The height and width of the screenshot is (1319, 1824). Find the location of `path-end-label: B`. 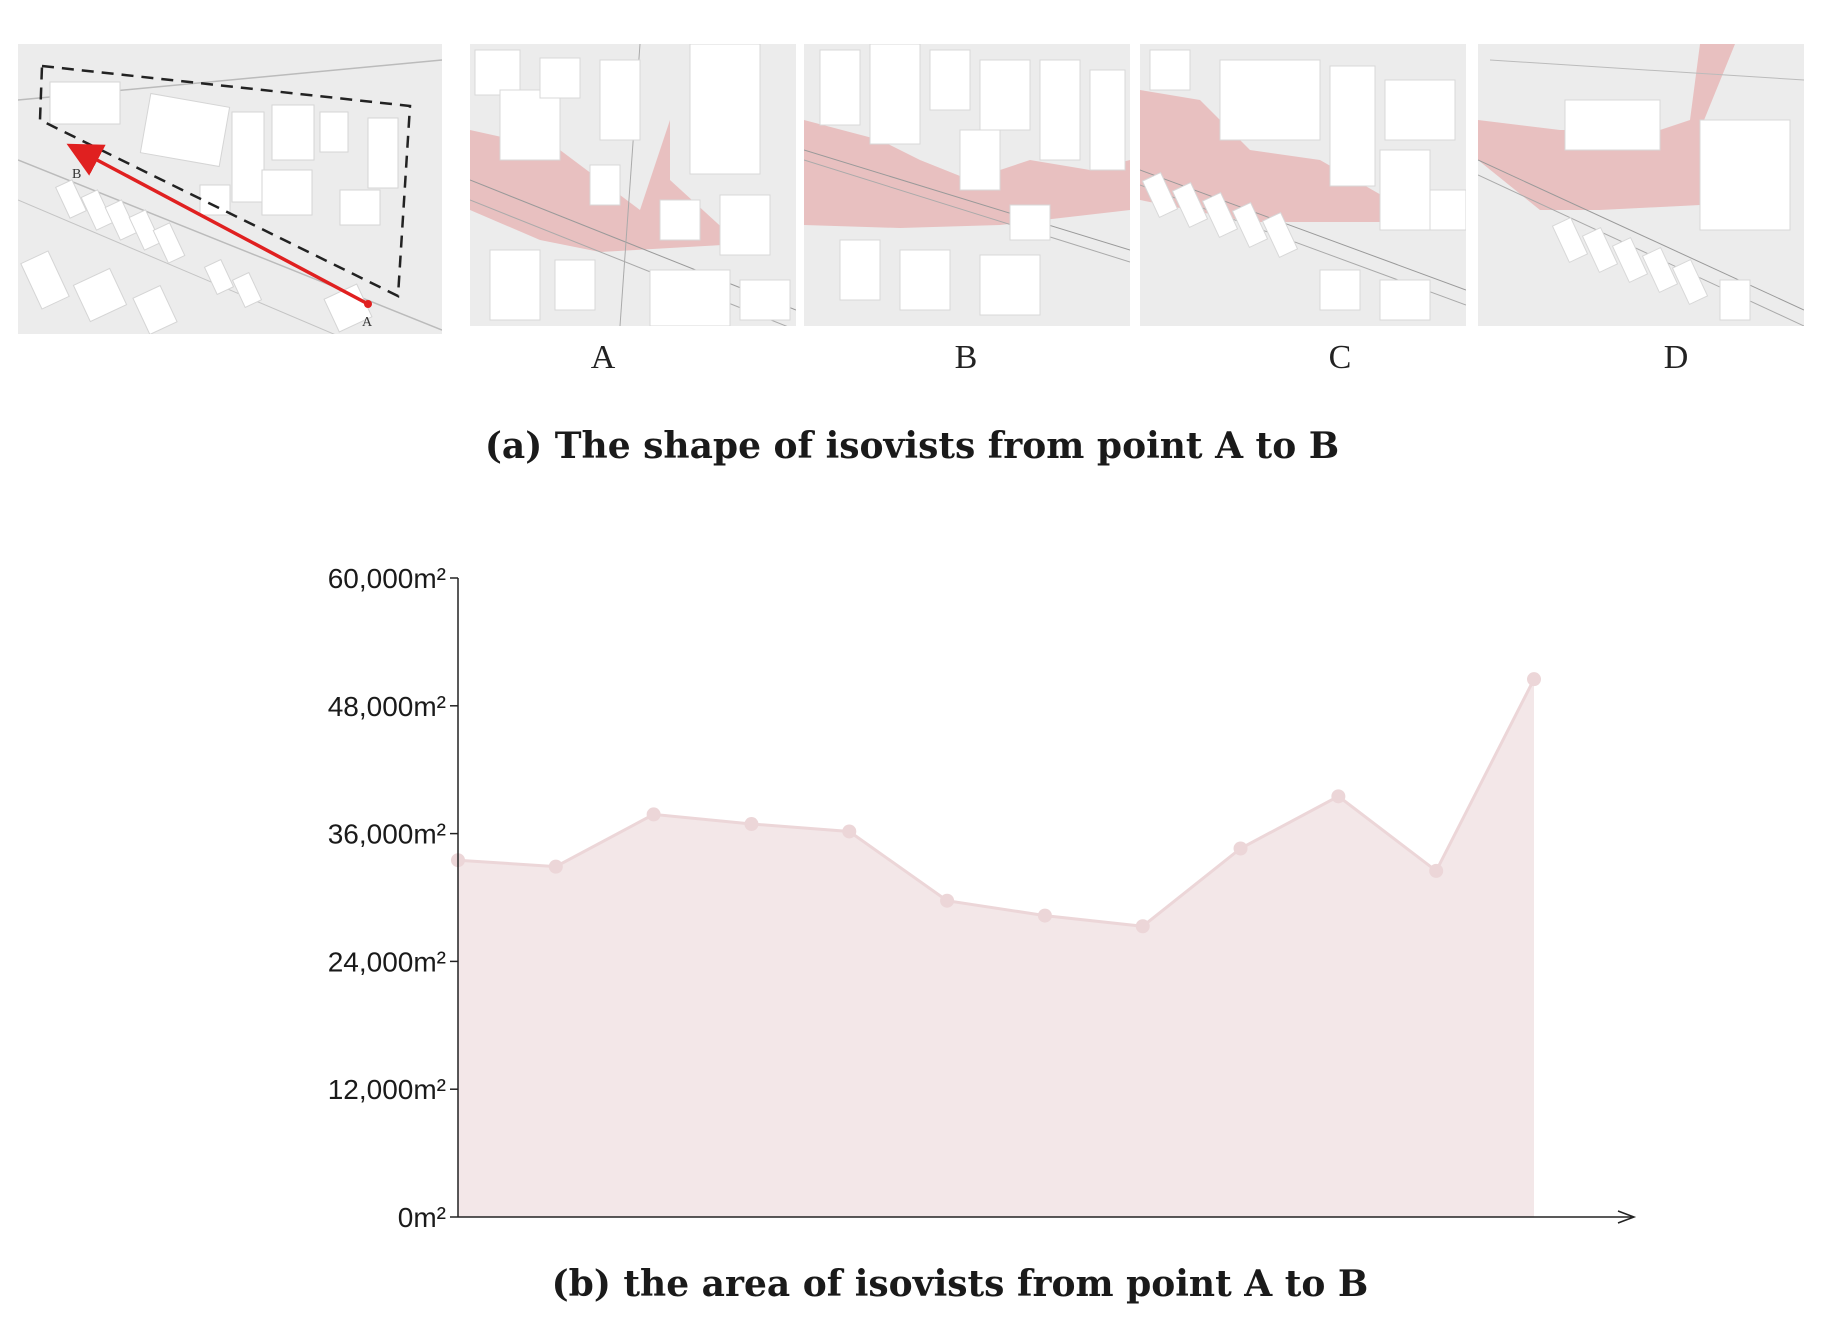

path-end-label: B is located at coordinates (76, 174).